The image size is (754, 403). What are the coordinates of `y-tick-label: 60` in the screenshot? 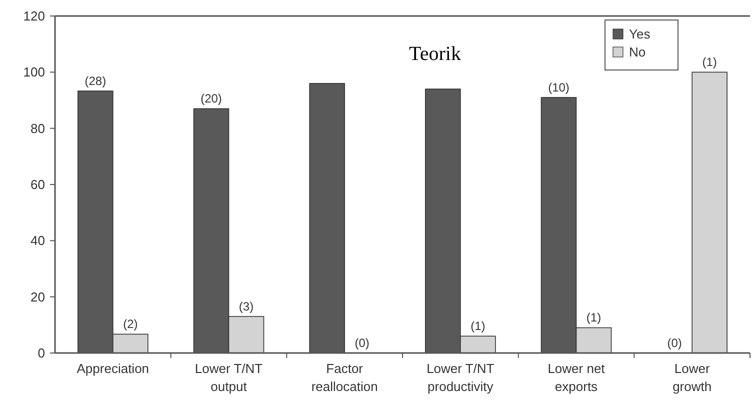 It's located at (37, 184).